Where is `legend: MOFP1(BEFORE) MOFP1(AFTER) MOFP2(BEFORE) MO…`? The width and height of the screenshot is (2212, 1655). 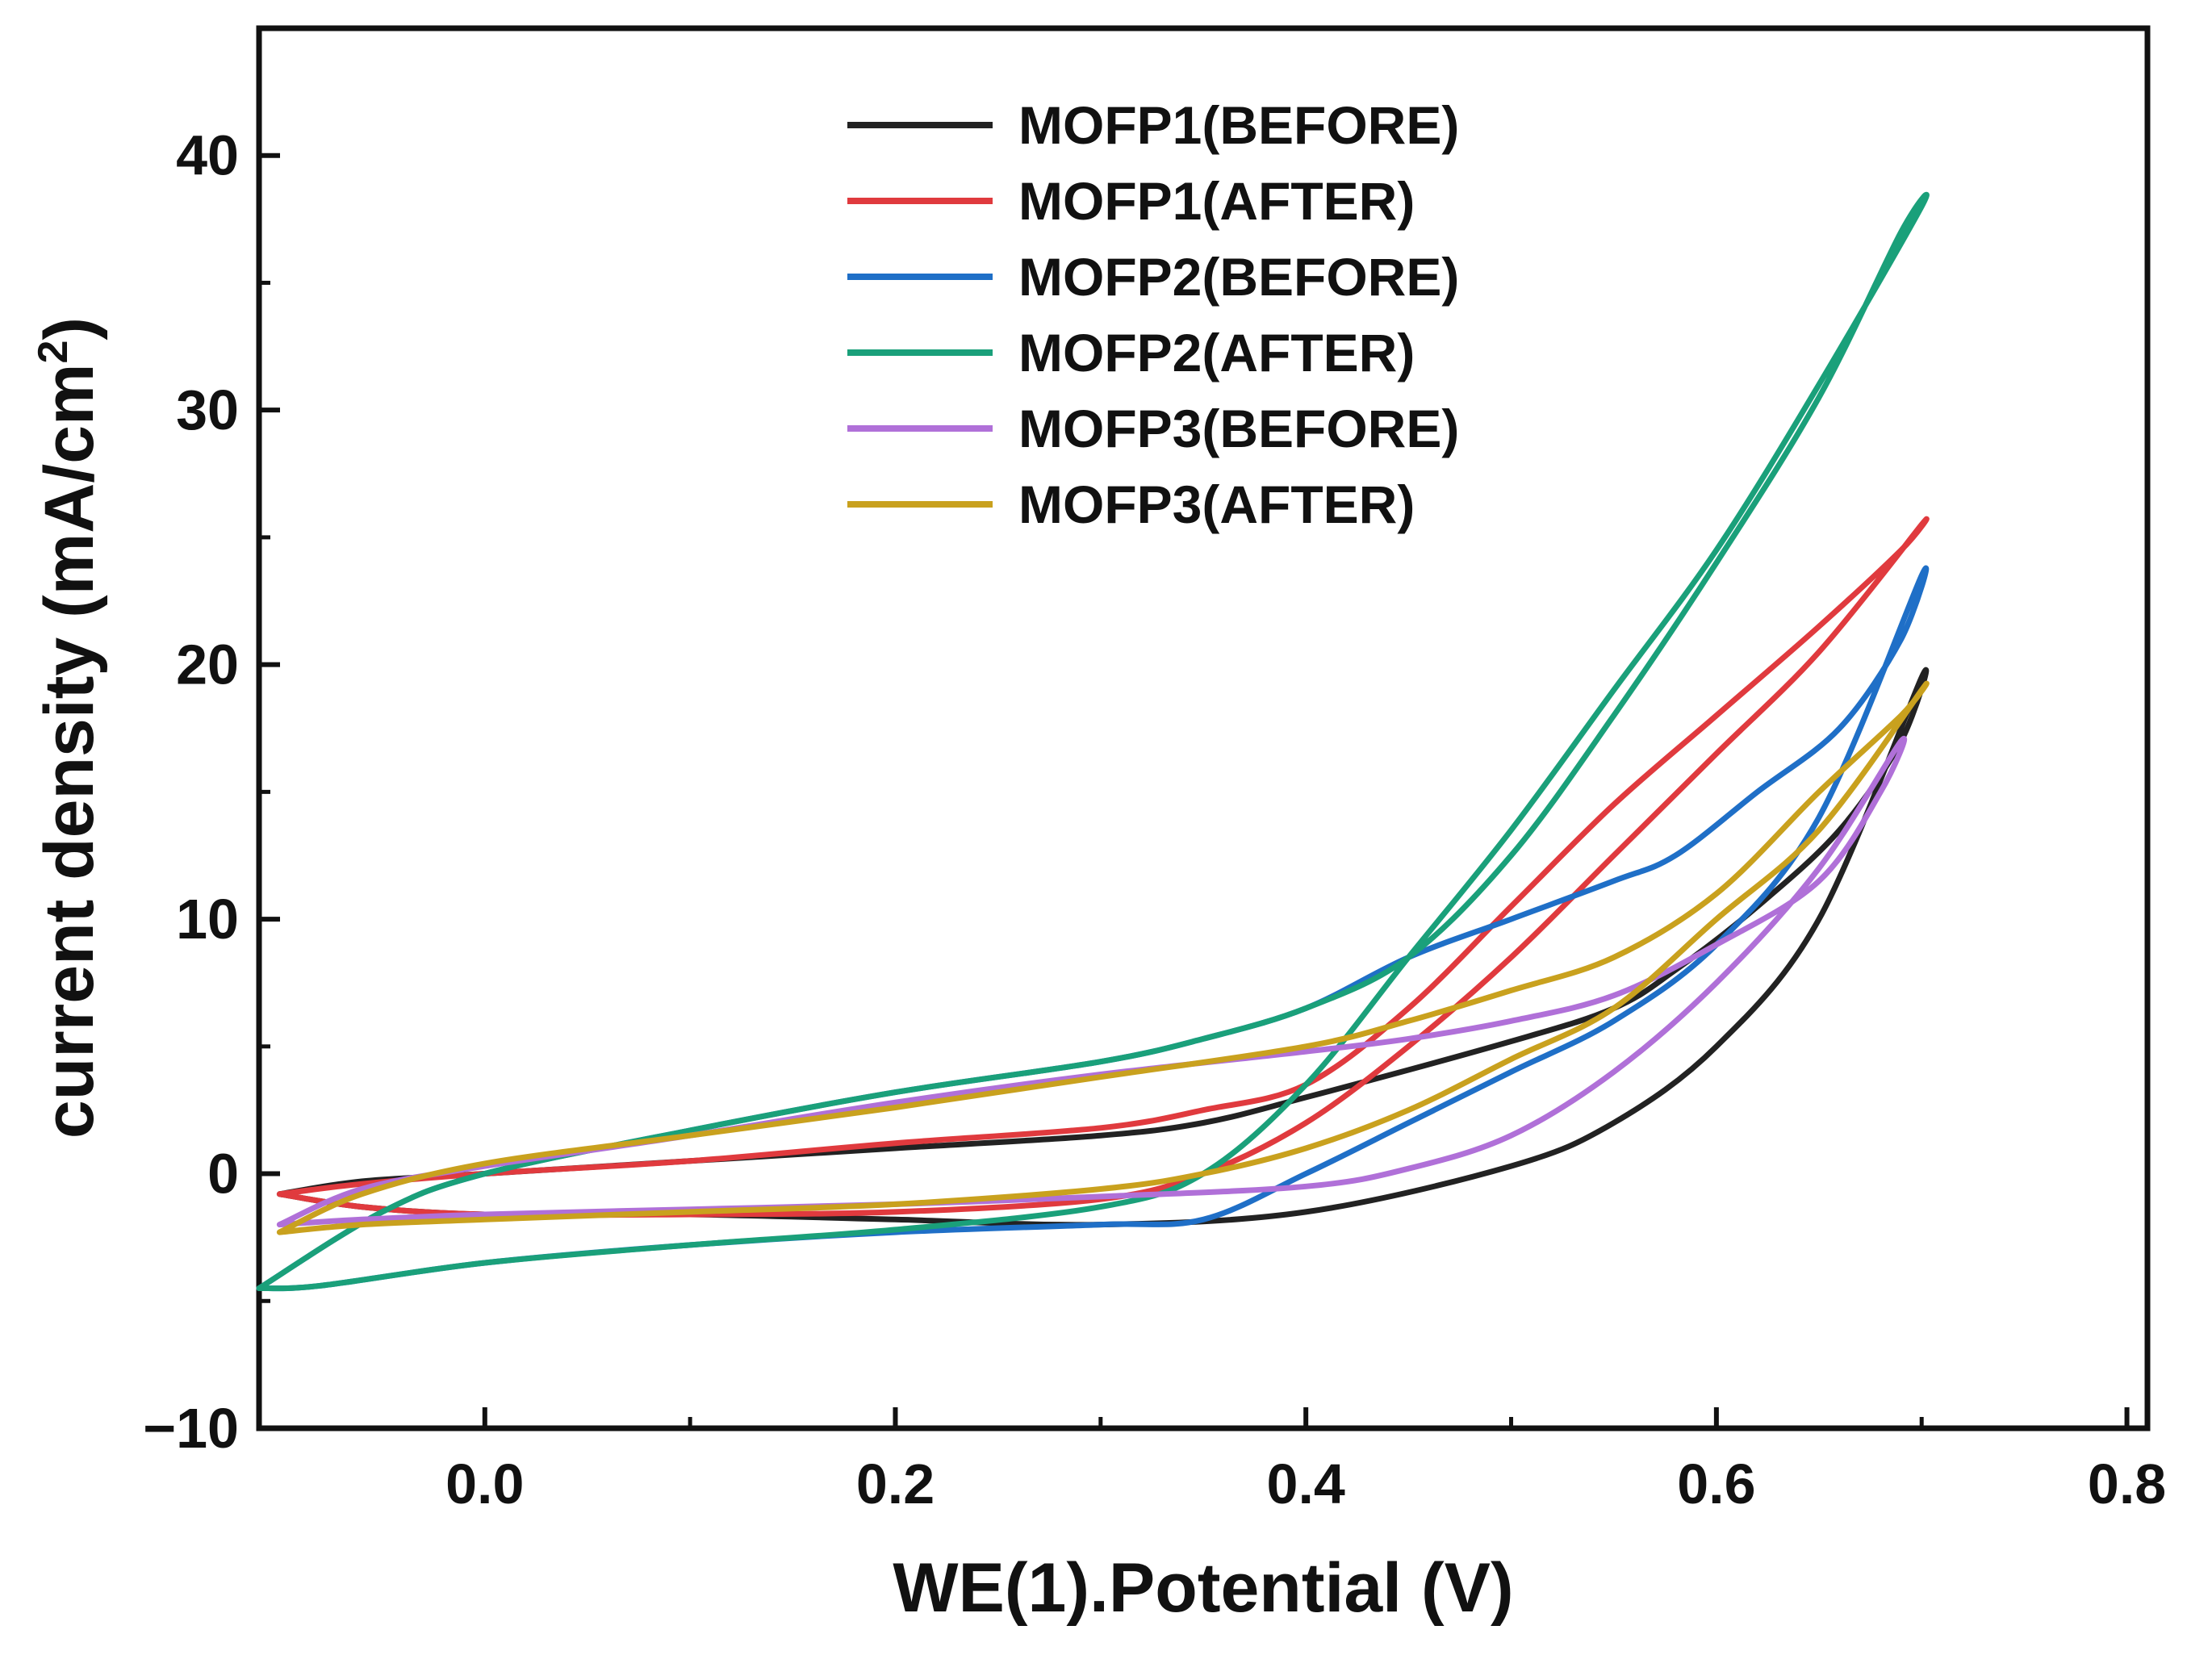
legend: MOFP1(BEFORE) MOFP1(AFTER) MOFP2(BEFORE) MO… is located at coordinates (1153, 314).